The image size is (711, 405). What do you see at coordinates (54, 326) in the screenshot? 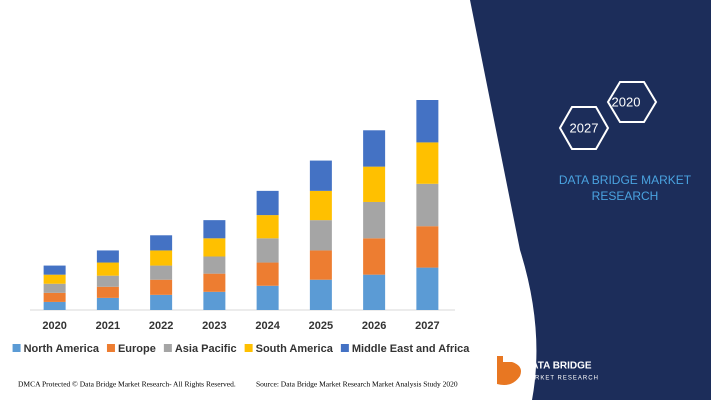
I see `x-tick-label: 2020` at bounding box center [54, 326].